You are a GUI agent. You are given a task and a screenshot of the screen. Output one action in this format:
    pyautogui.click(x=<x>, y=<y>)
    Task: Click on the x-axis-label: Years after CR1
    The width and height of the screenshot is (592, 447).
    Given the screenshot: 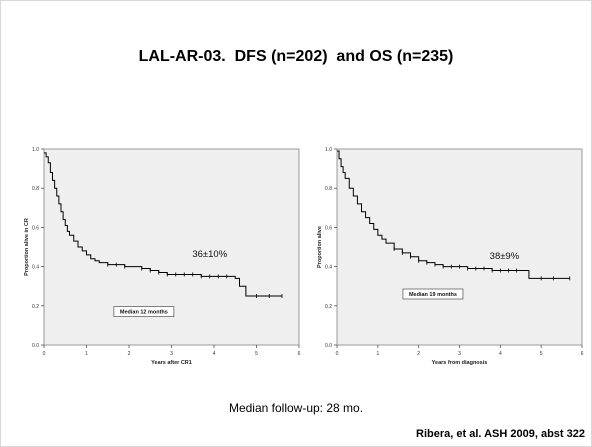 What is the action you would take?
    pyautogui.click(x=171, y=363)
    